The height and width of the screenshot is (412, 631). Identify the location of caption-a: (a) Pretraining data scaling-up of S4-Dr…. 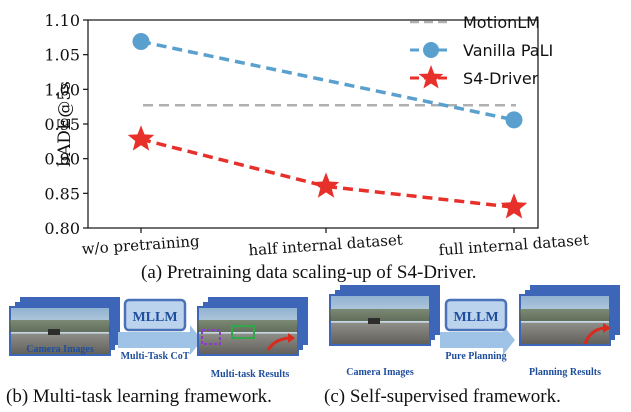
(309, 272).